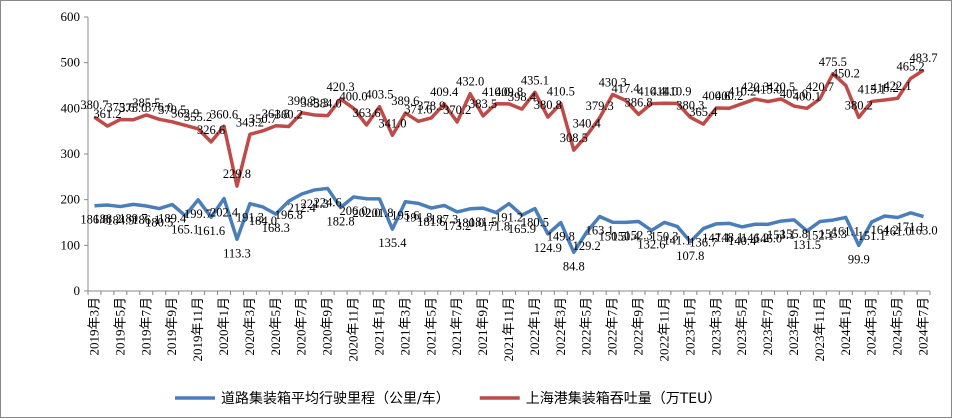  Describe the element at coordinates (859, 259) in the screenshot. I see `data-label: 99.9` at that location.